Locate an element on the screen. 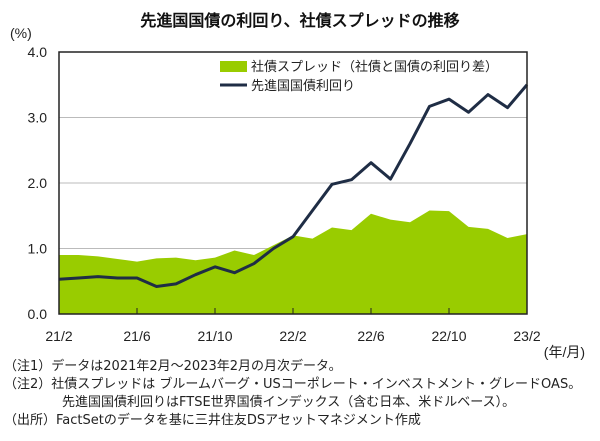 The image size is (600, 441). note-source: （出所）FactSetのデータを基に三井住友DSアセットマネジメント作成 is located at coordinates (212, 420).